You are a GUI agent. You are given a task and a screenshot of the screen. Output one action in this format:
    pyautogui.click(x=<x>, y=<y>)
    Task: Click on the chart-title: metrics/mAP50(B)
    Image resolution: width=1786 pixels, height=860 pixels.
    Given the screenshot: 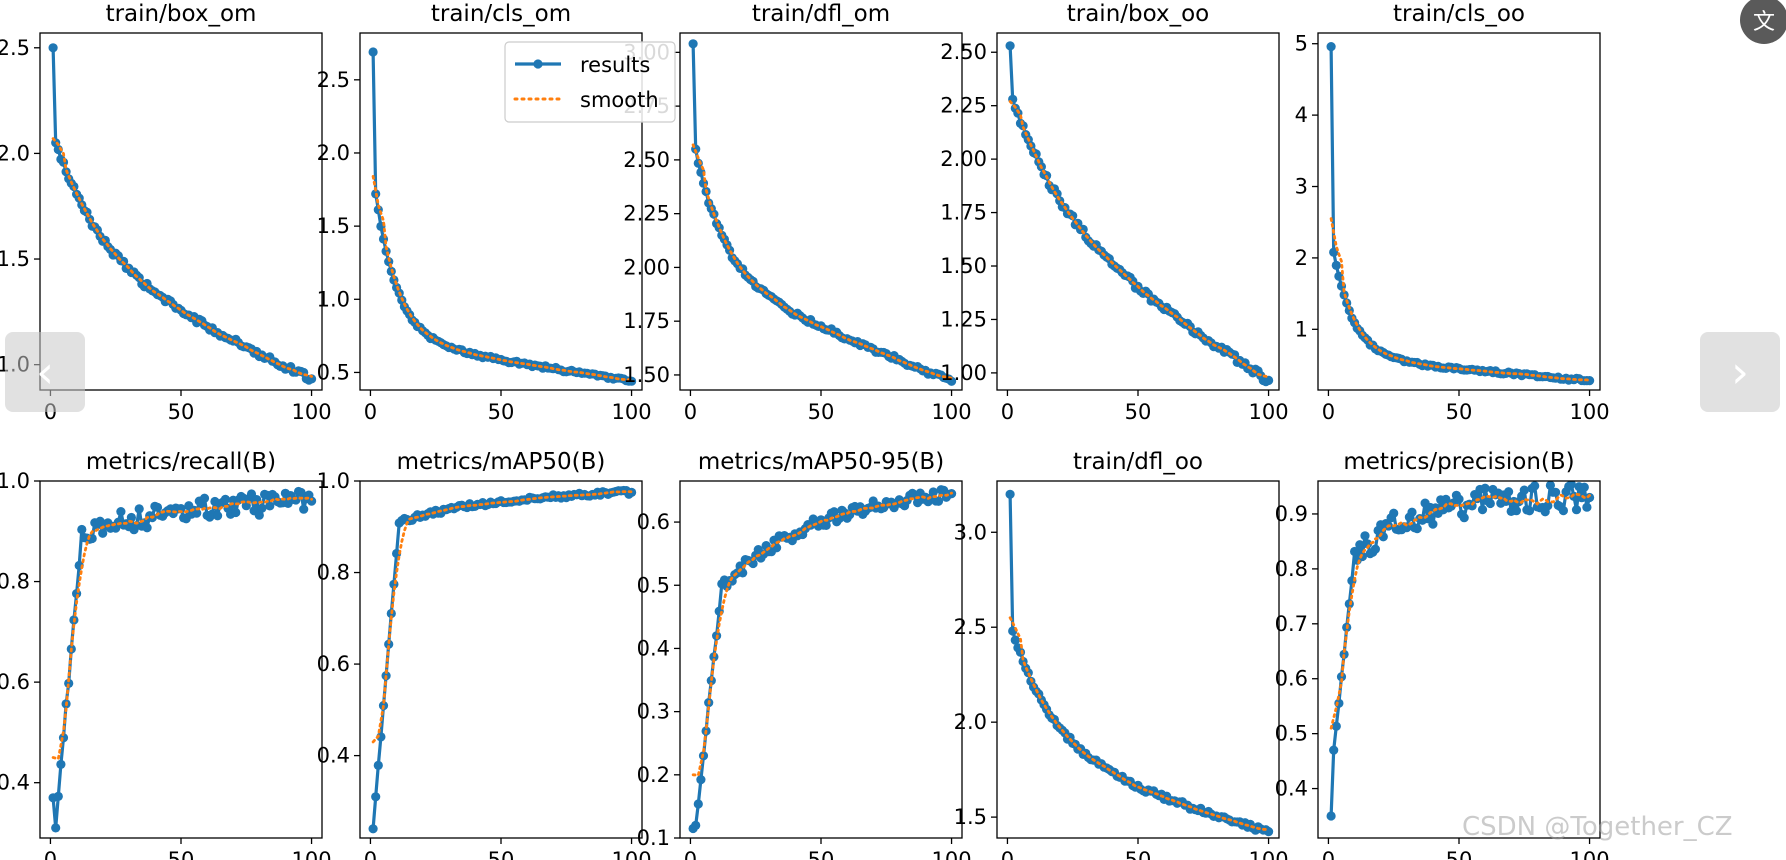 What is the action you would take?
    pyautogui.click(x=501, y=462)
    